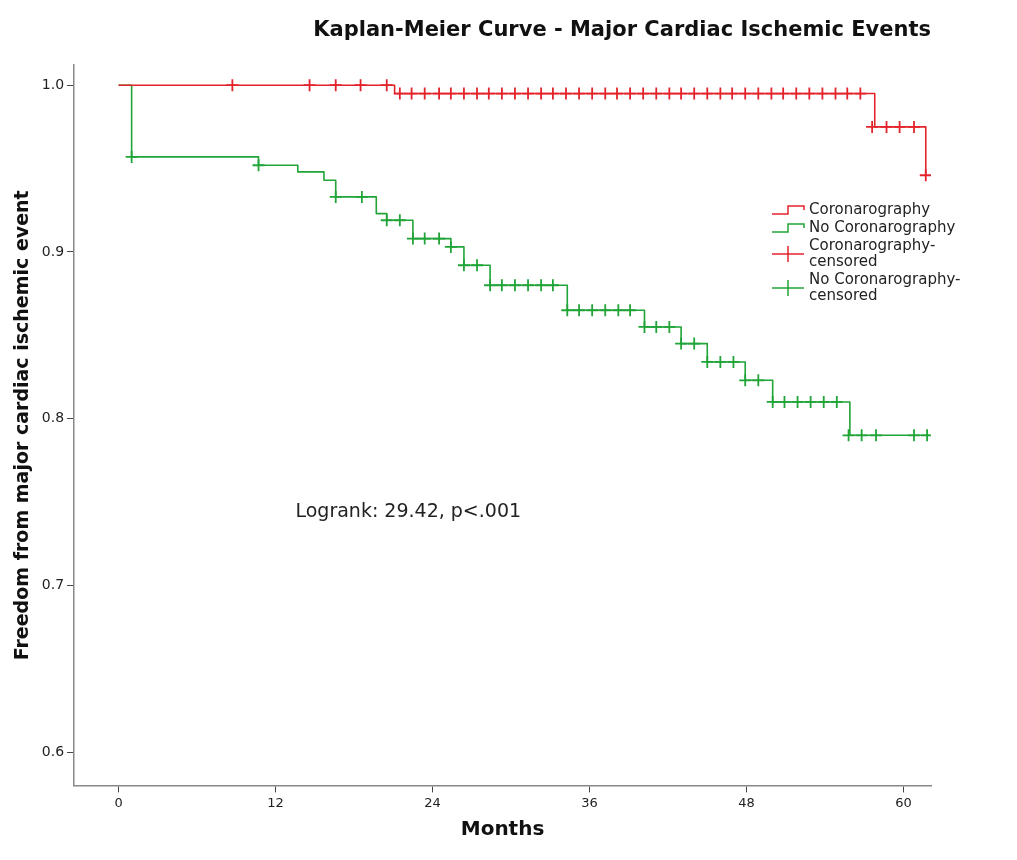 This screenshot has height=860, width=1017. What do you see at coordinates (21, 425) in the screenshot?
I see `y-axis-title: Freedom from major cardiac ischemic event` at bounding box center [21, 425].